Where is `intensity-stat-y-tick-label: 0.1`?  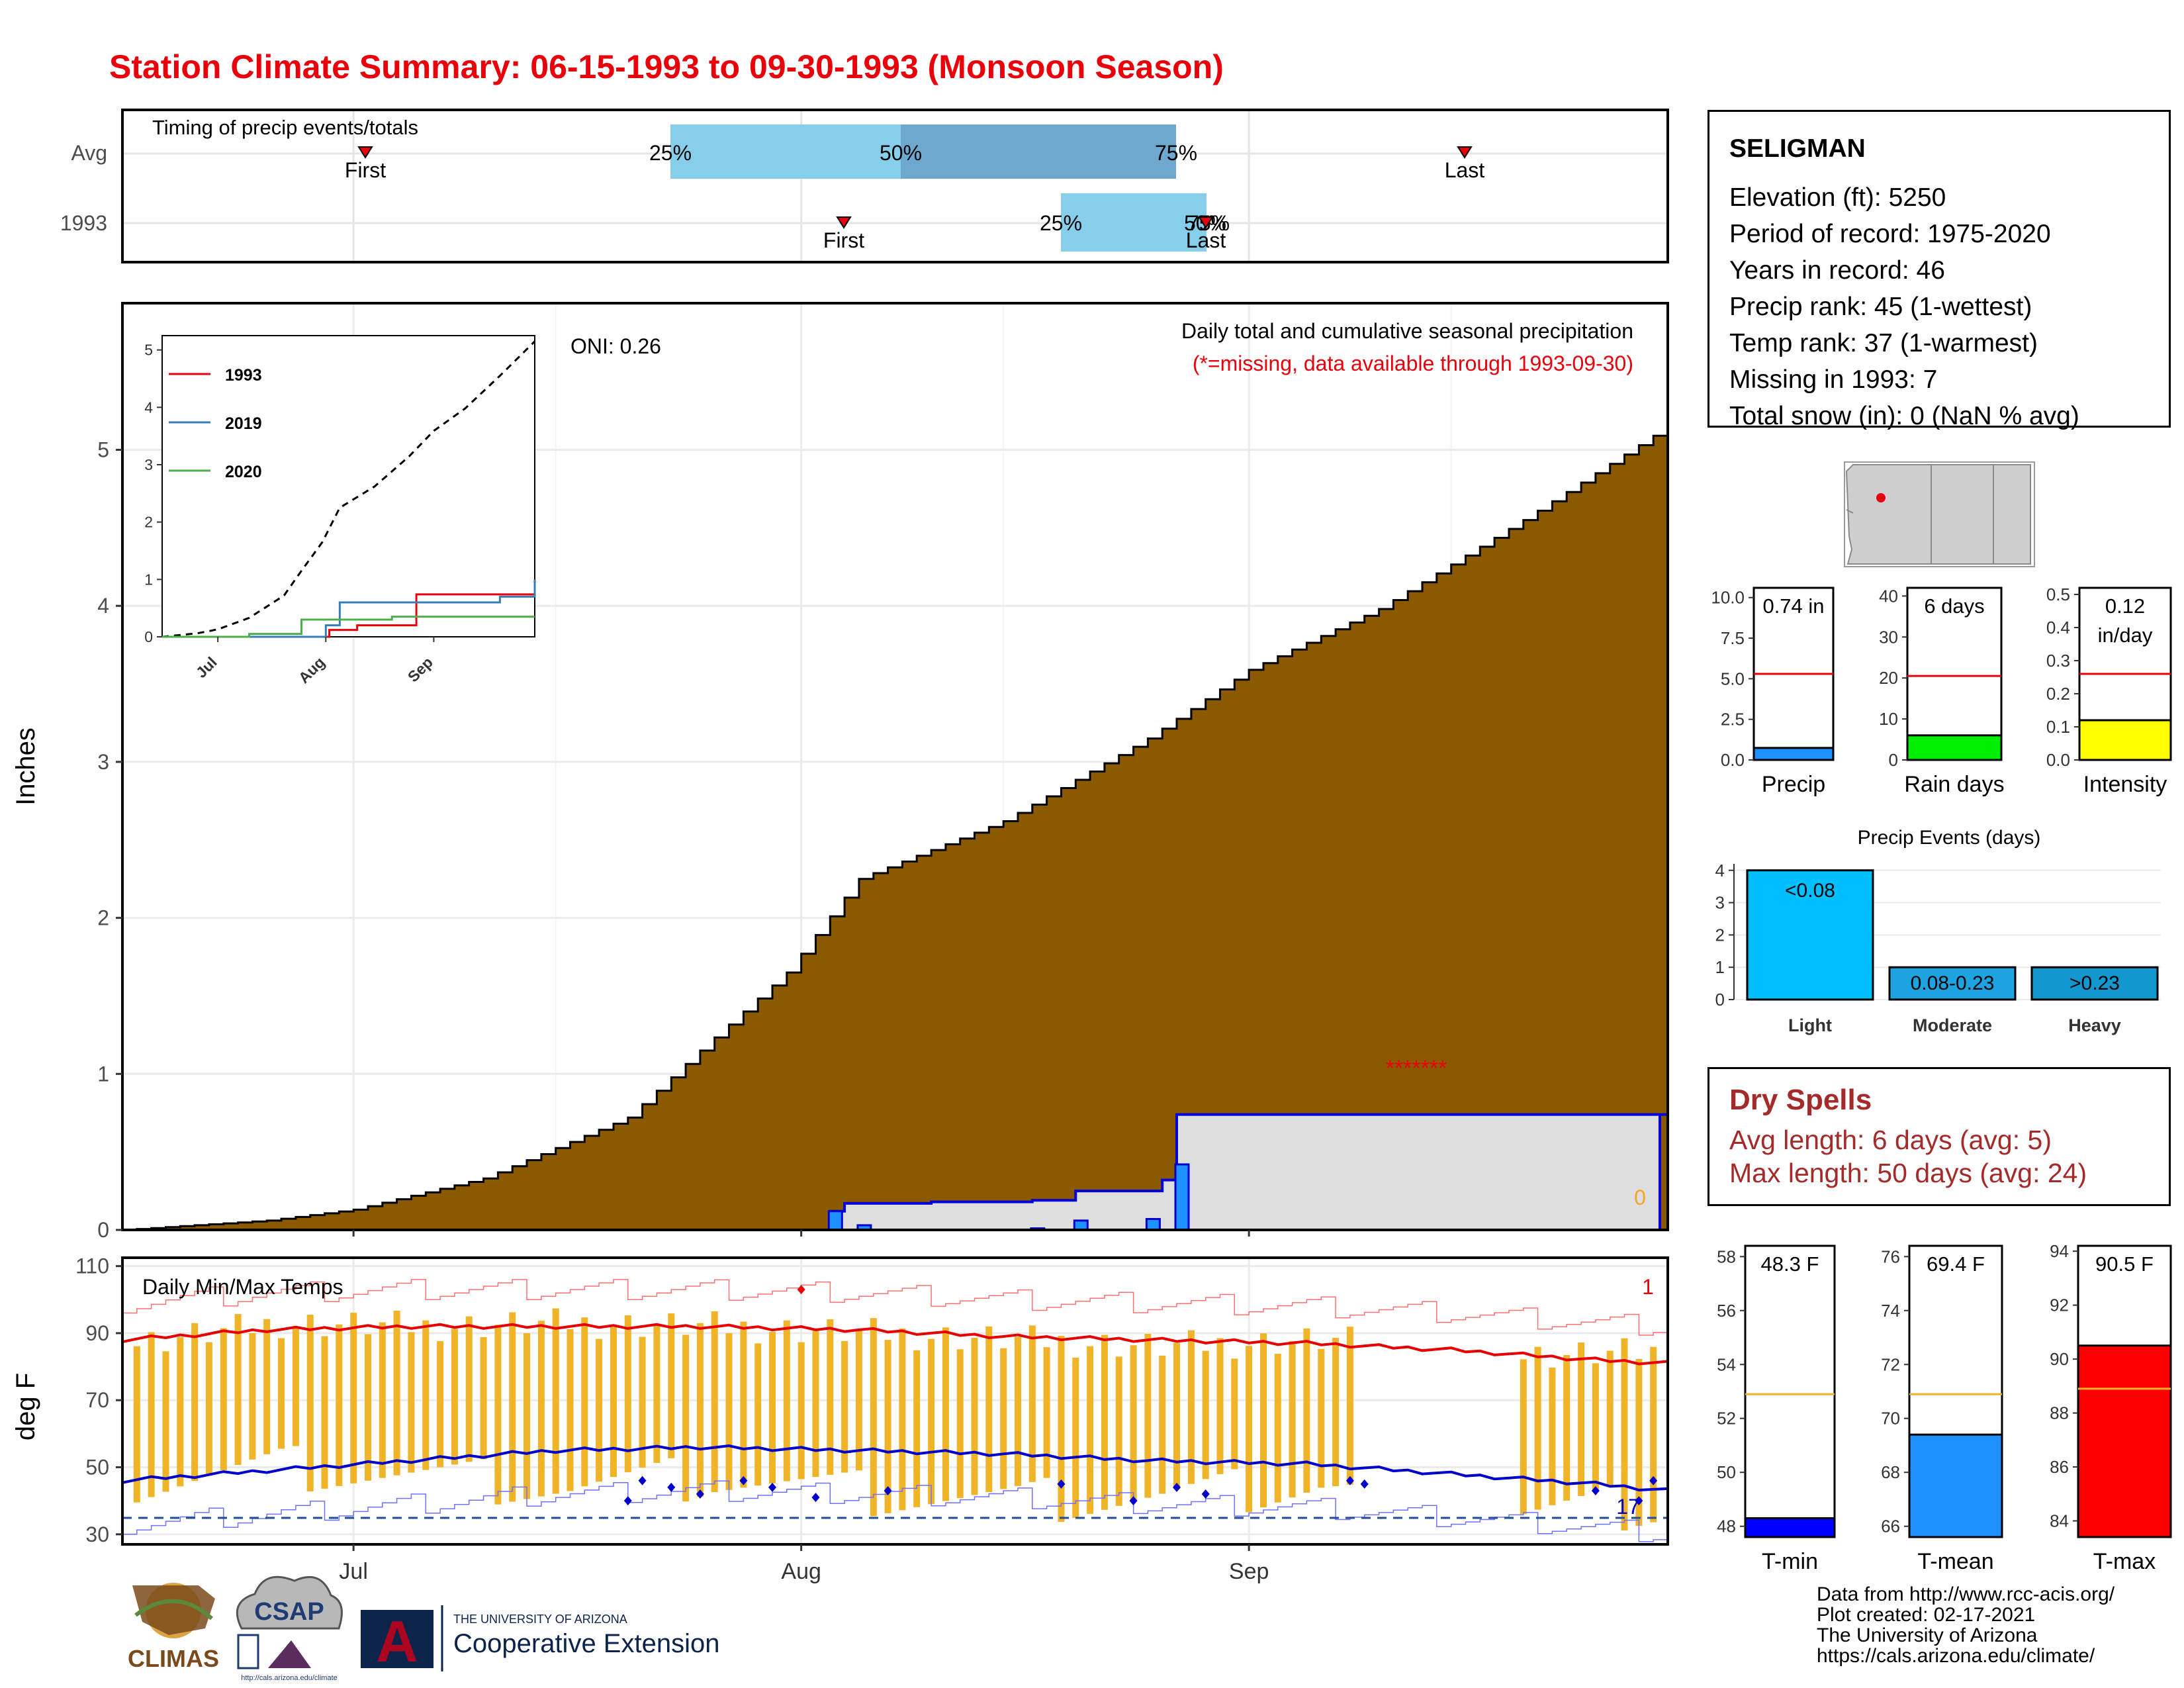 intensity-stat-y-tick-label: 0.1 is located at coordinates (2058, 727).